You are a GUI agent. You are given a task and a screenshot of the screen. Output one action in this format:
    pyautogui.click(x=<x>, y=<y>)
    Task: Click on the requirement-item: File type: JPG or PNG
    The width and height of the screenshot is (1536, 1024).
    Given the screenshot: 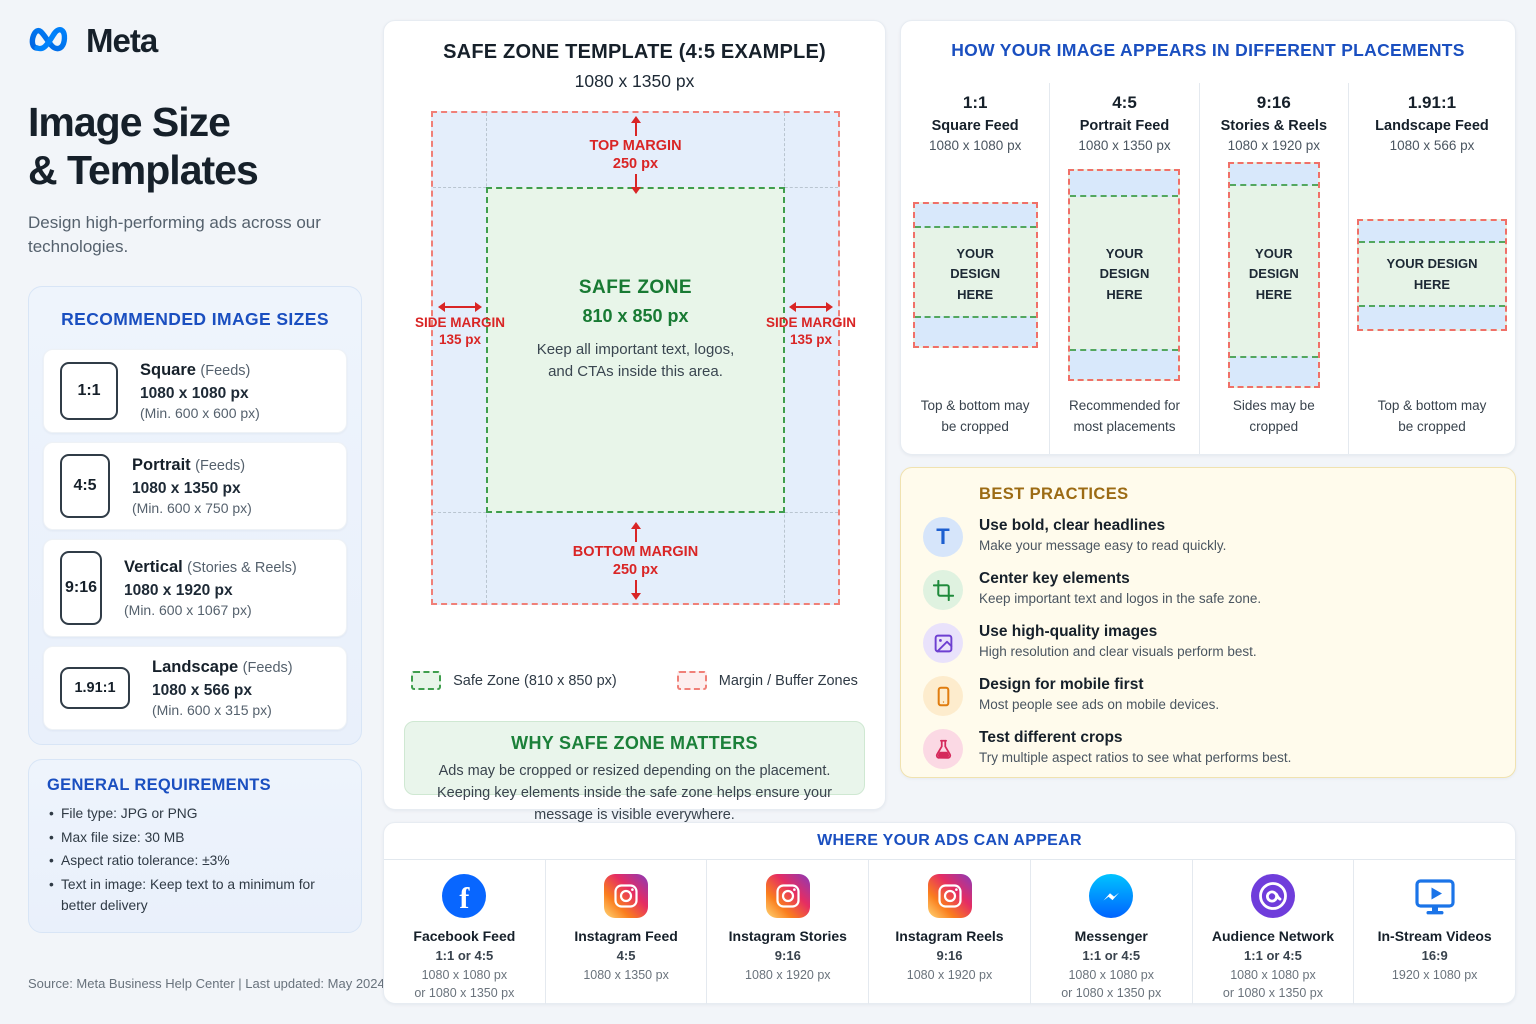 What is the action you would take?
    pyautogui.click(x=195, y=814)
    